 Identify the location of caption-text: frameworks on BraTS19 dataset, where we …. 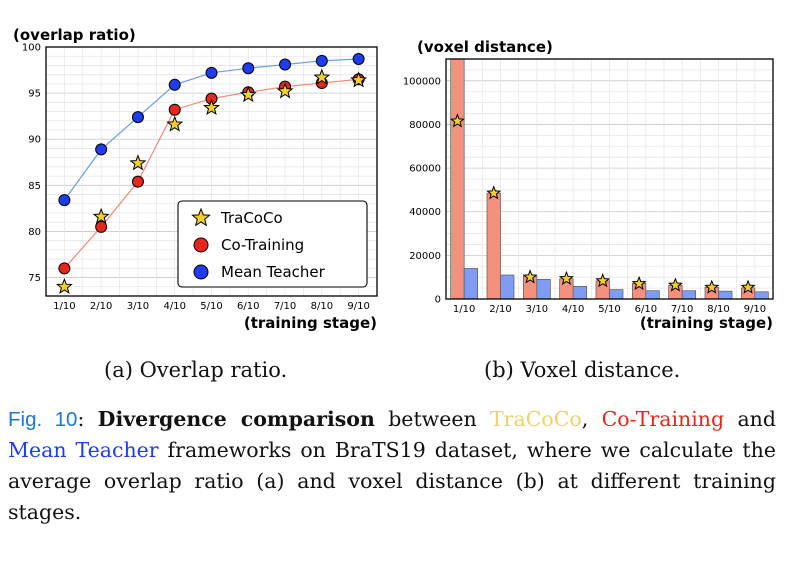
(392, 481).